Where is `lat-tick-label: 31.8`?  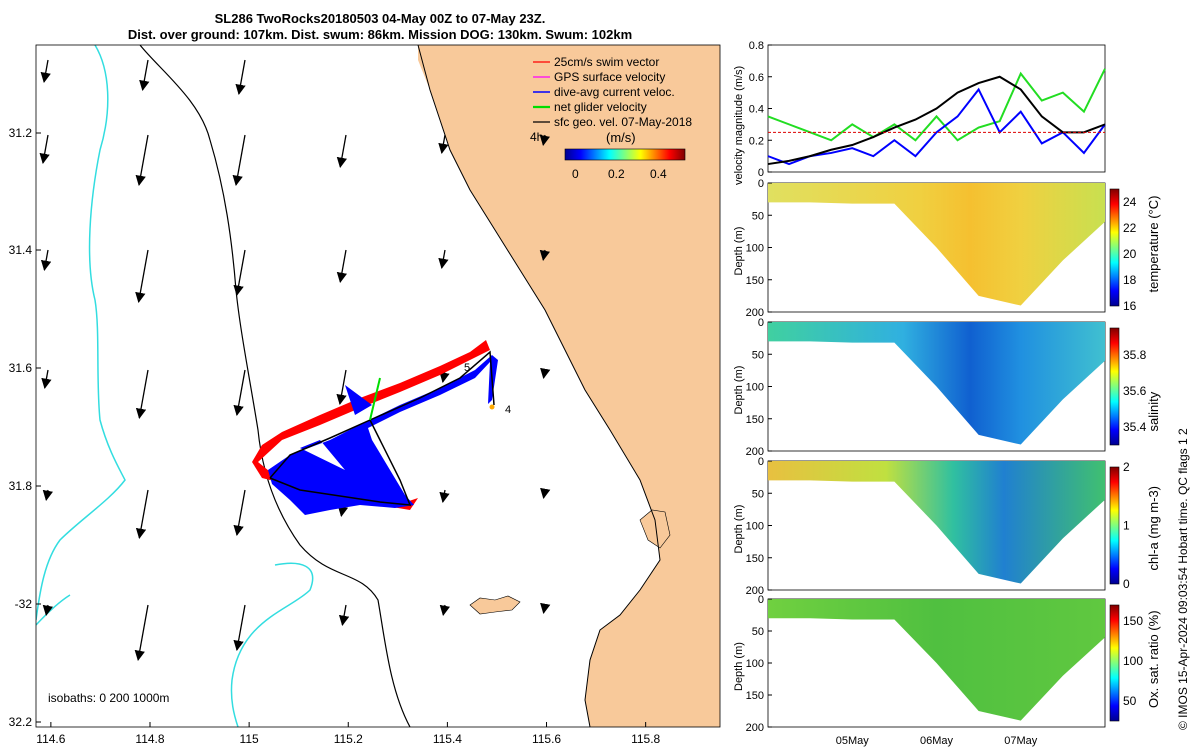
lat-tick-label: 31.8 is located at coordinates (21, 486).